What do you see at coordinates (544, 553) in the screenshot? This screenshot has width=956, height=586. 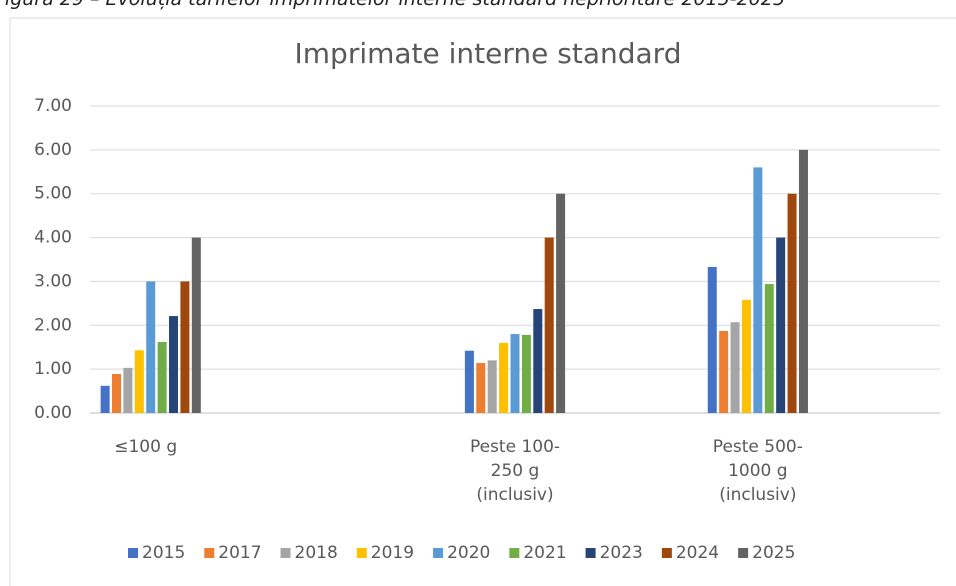 I see `legend-label: 2021` at bounding box center [544, 553].